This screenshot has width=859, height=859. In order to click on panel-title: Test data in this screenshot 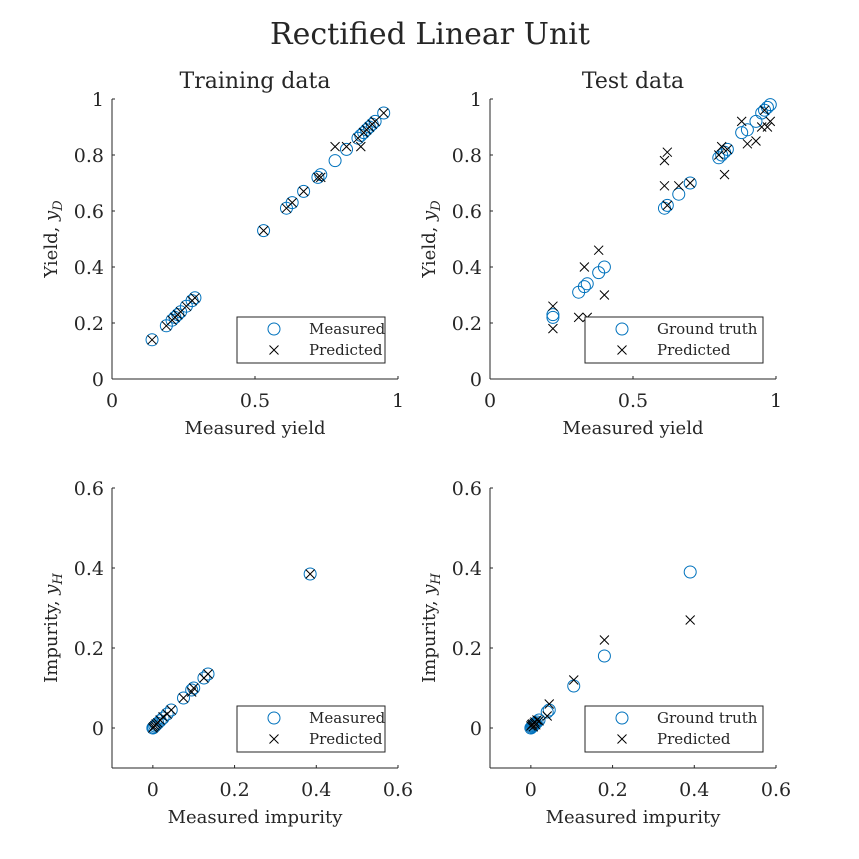, I will do `click(633, 81)`.